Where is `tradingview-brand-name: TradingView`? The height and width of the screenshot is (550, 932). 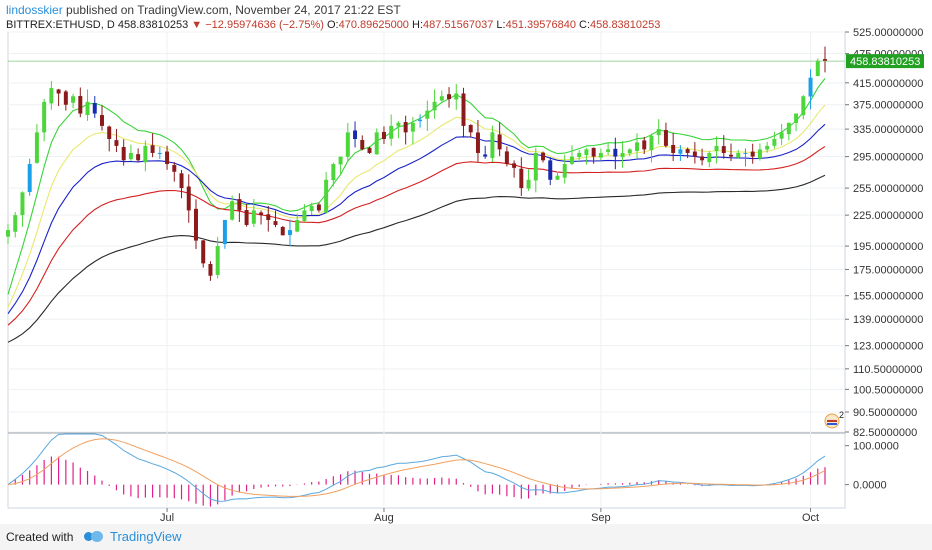
tradingview-brand-name: TradingView is located at coordinates (146, 536).